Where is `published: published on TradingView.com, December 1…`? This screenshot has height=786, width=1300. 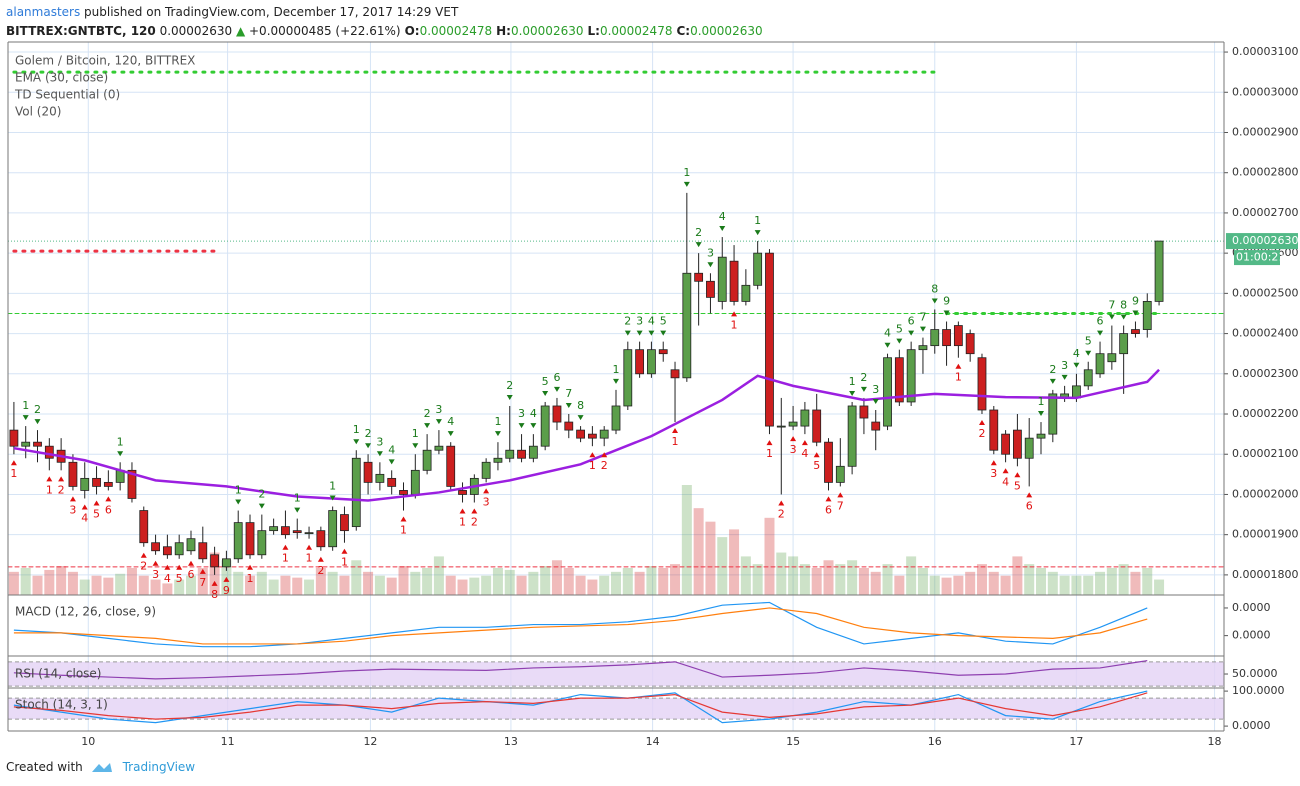
published: published on TradingView.com, December 1… is located at coordinates (271, 12).